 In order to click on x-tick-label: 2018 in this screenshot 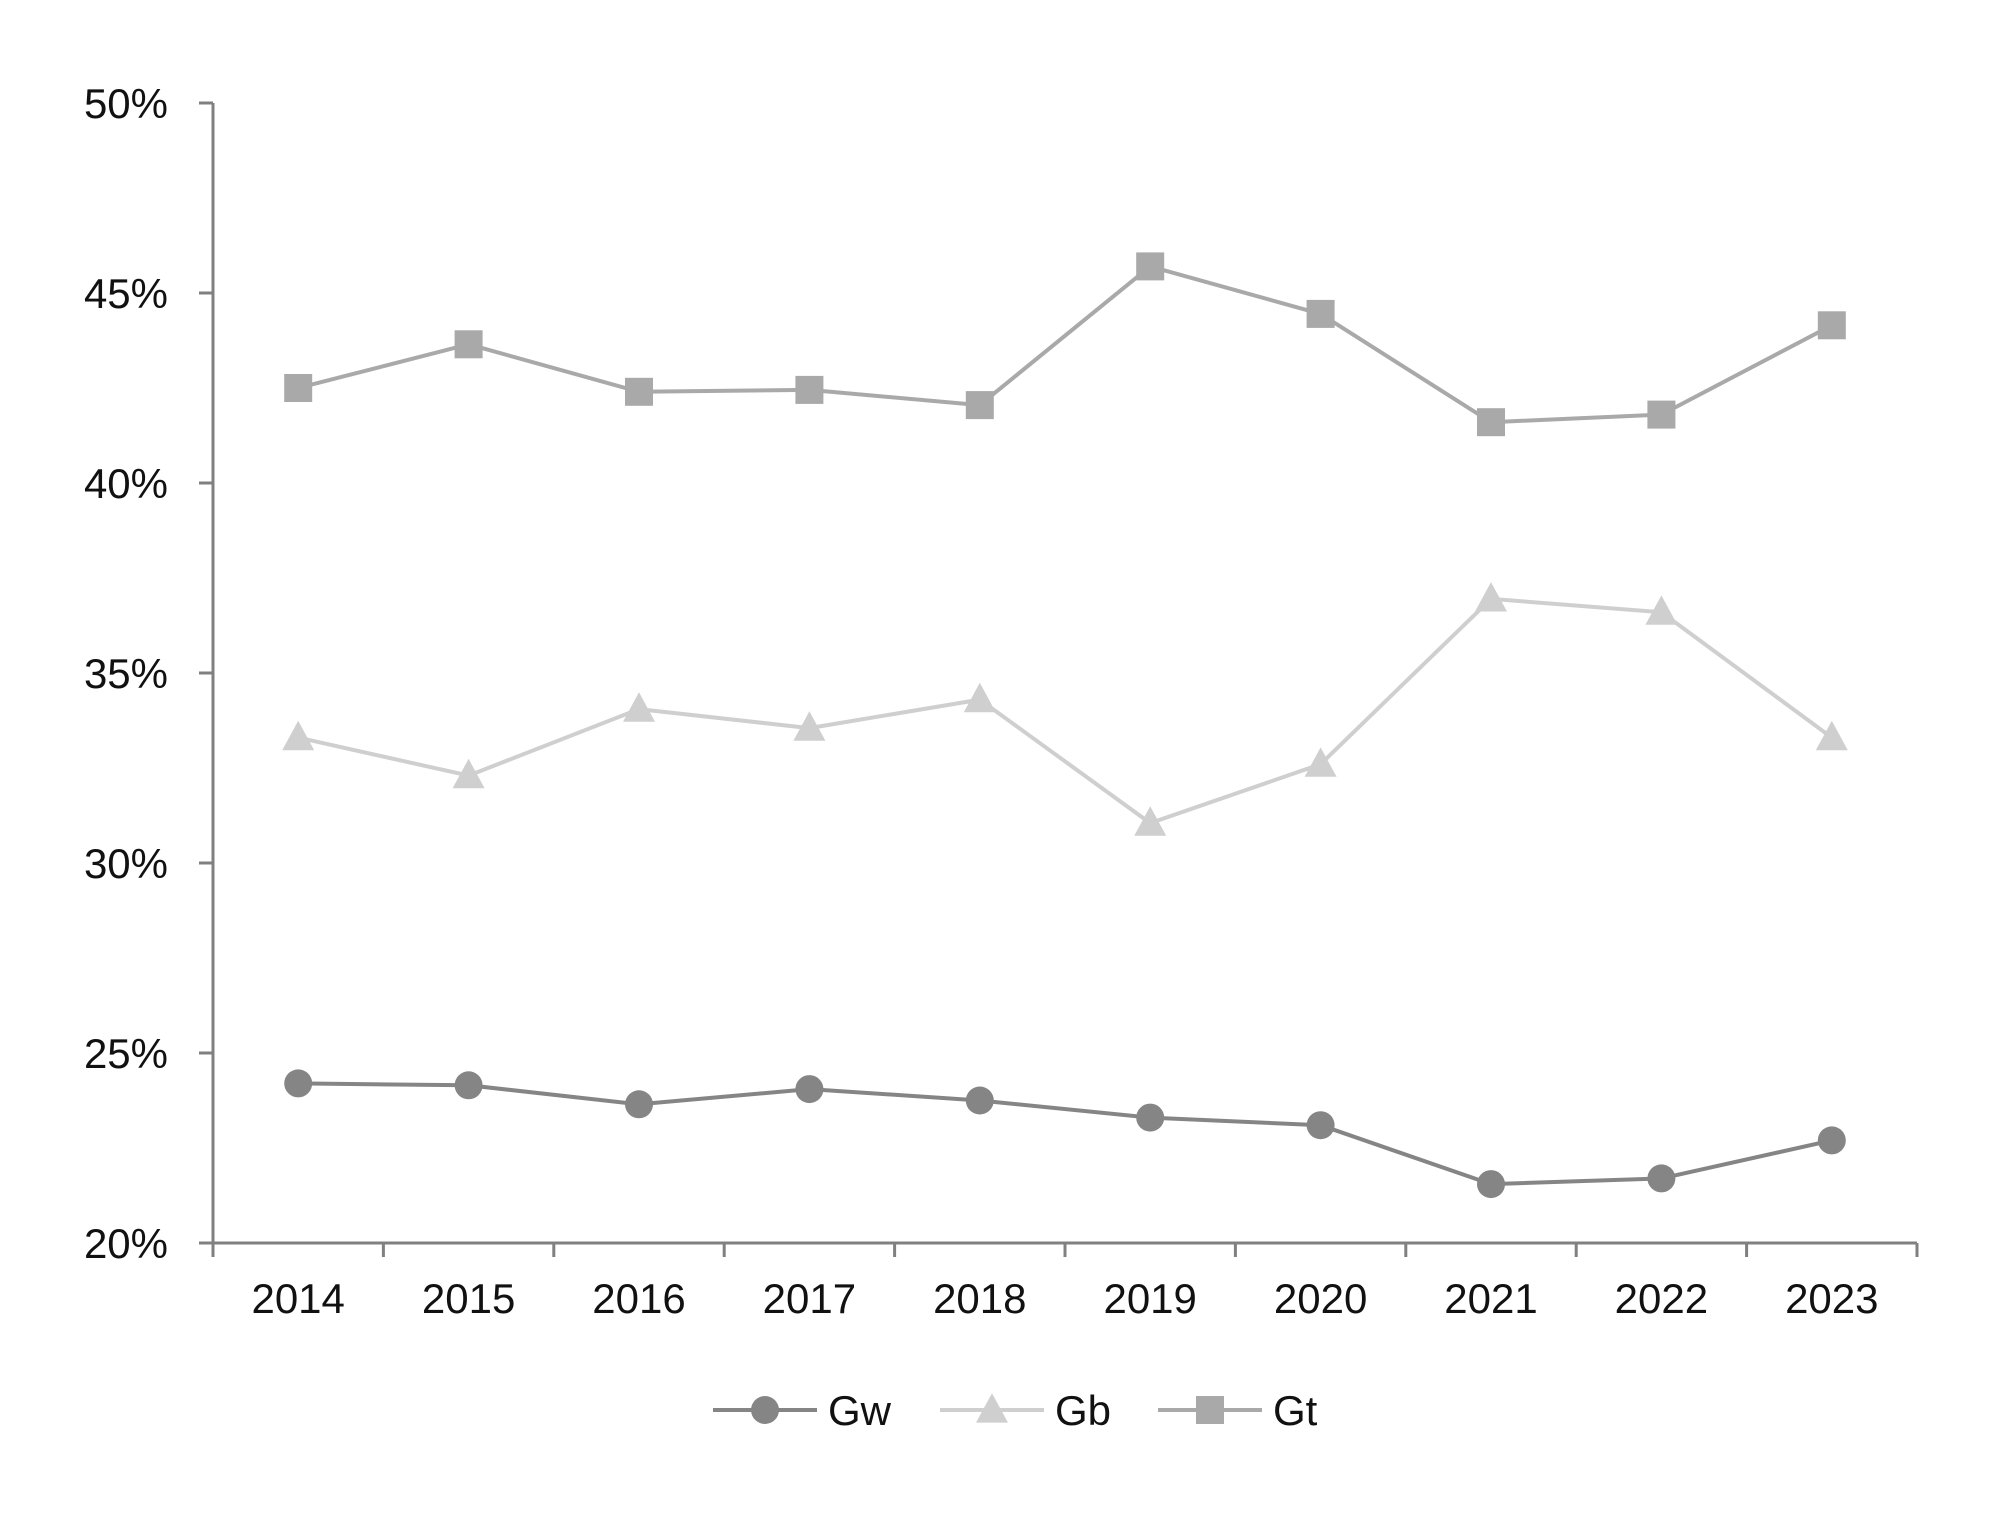, I will do `click(979, 1298)`.